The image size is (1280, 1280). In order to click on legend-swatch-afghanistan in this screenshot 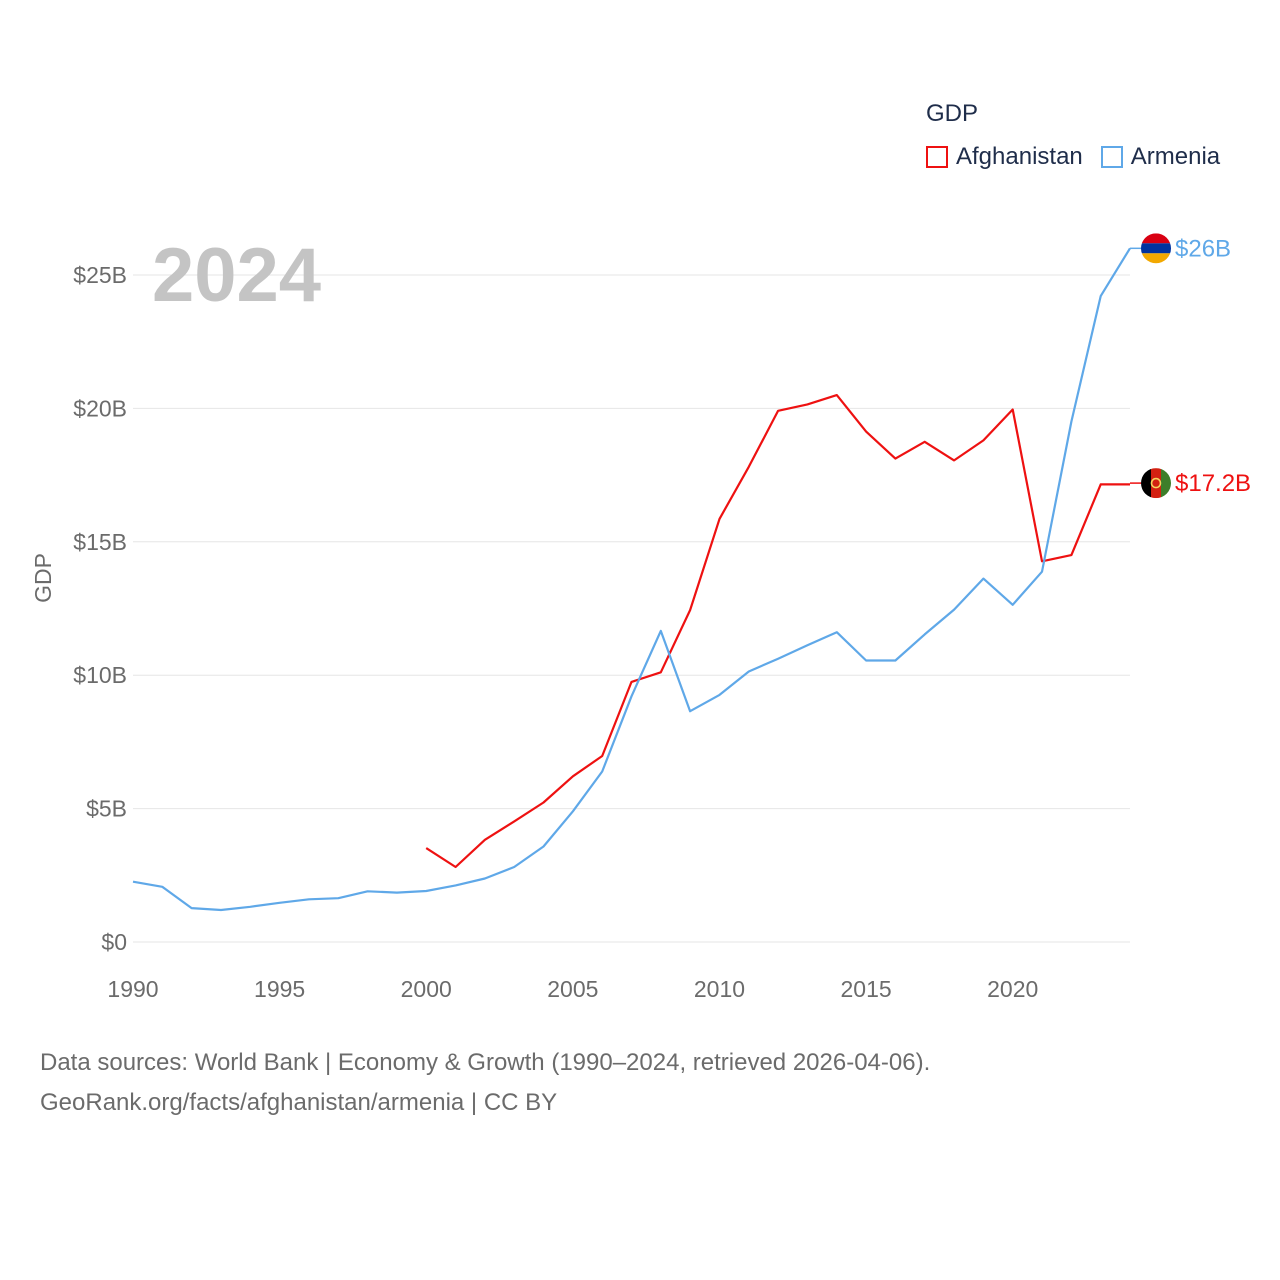, I will do `click(937, 157)`.